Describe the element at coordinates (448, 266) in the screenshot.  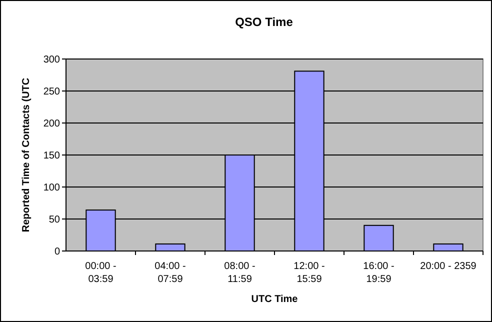
I see `x-tick-label: 20:00 - 2359` at that location.